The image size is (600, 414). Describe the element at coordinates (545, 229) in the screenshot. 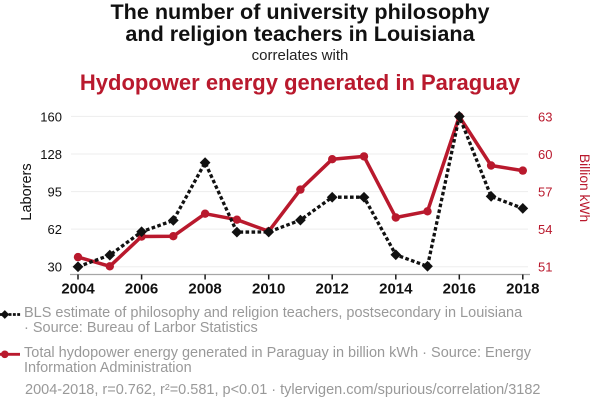

I see `svg-text: 54` at that location.